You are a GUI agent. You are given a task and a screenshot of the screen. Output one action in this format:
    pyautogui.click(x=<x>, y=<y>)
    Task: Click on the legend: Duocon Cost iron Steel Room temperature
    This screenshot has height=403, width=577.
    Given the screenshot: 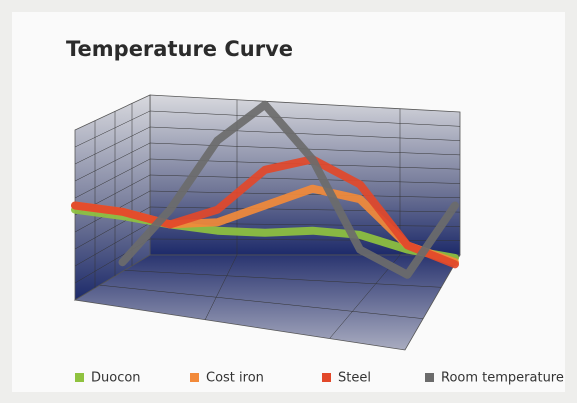 What is the action you would take?
    pyautogui.click(x=319, y=378)
    